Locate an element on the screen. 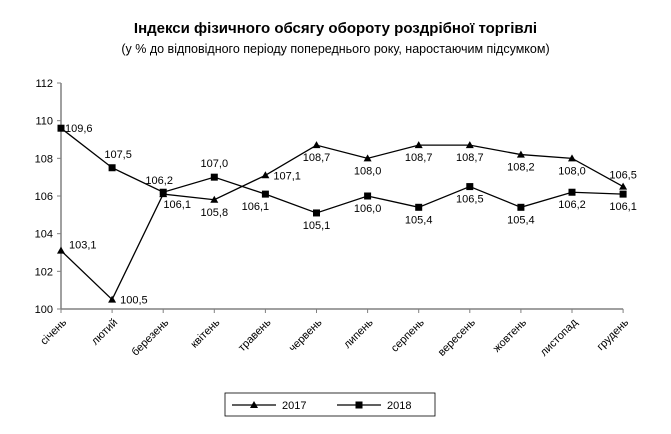  x-tick-label: січень is located at coordinates (53, 331).